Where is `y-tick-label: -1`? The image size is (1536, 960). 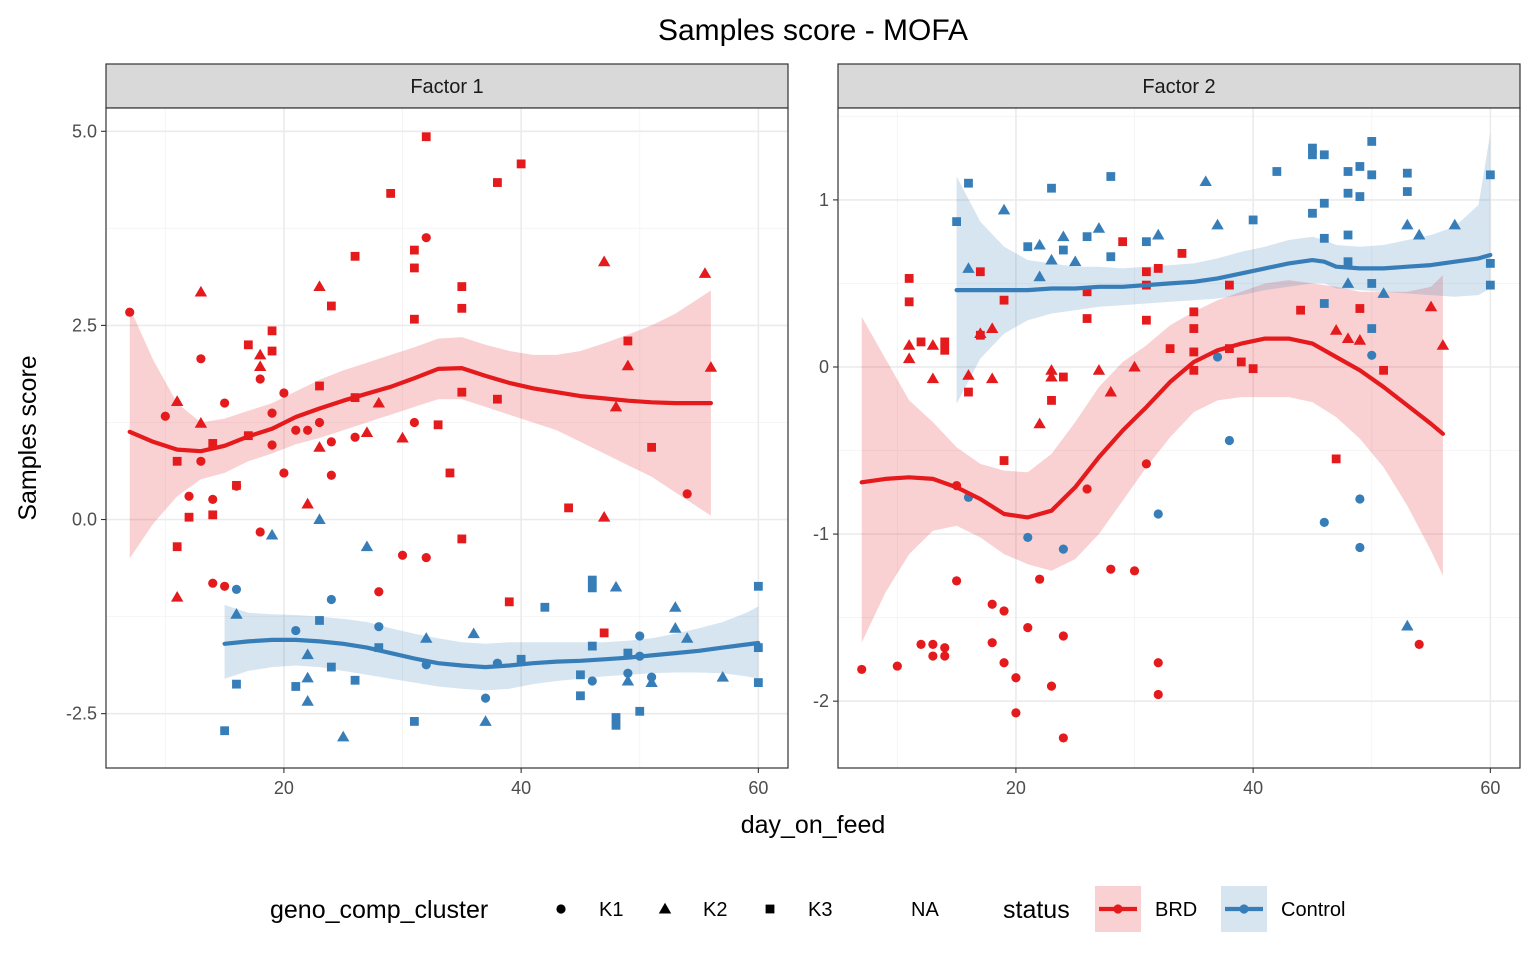
y-tick-label: -1 is located at coordinates (821, 534).